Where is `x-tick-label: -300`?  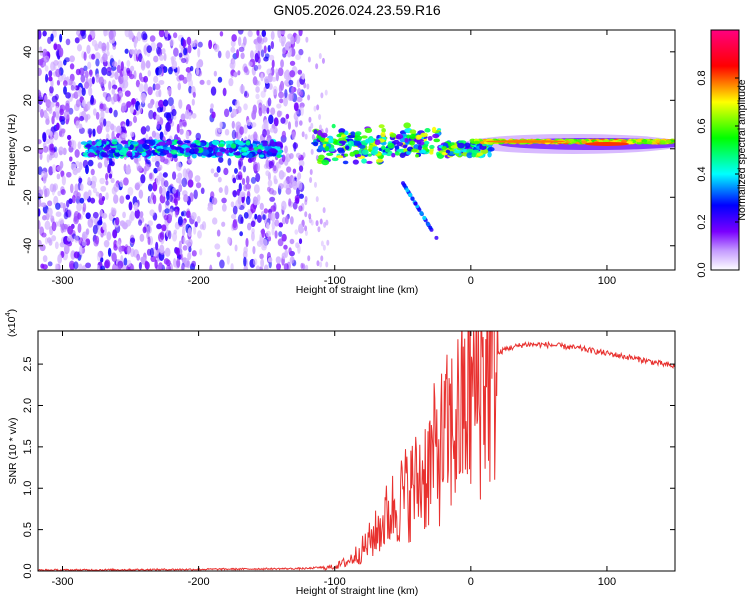
x-tick-label: -300 is located at coordinates (62, 582).